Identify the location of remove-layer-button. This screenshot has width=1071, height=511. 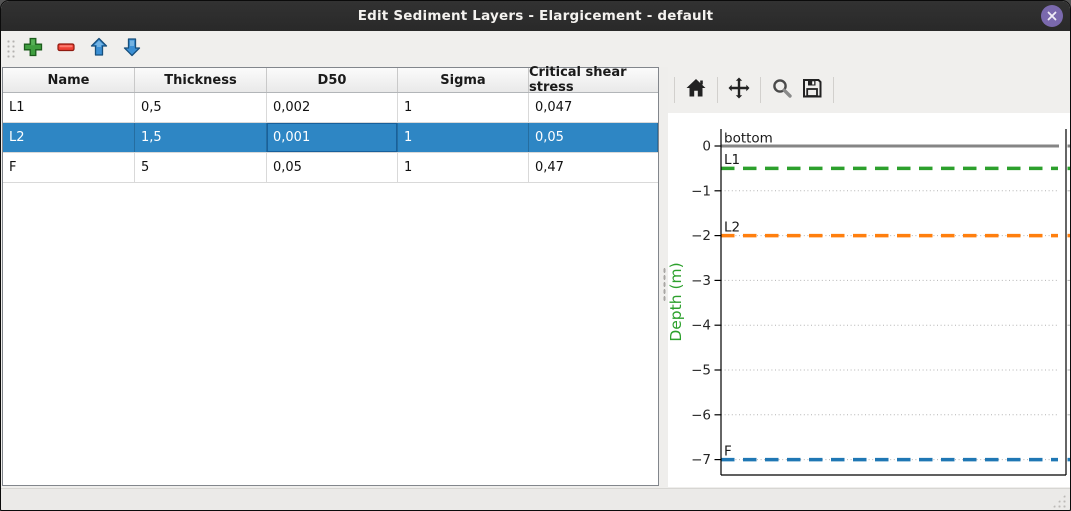
(66, 49).